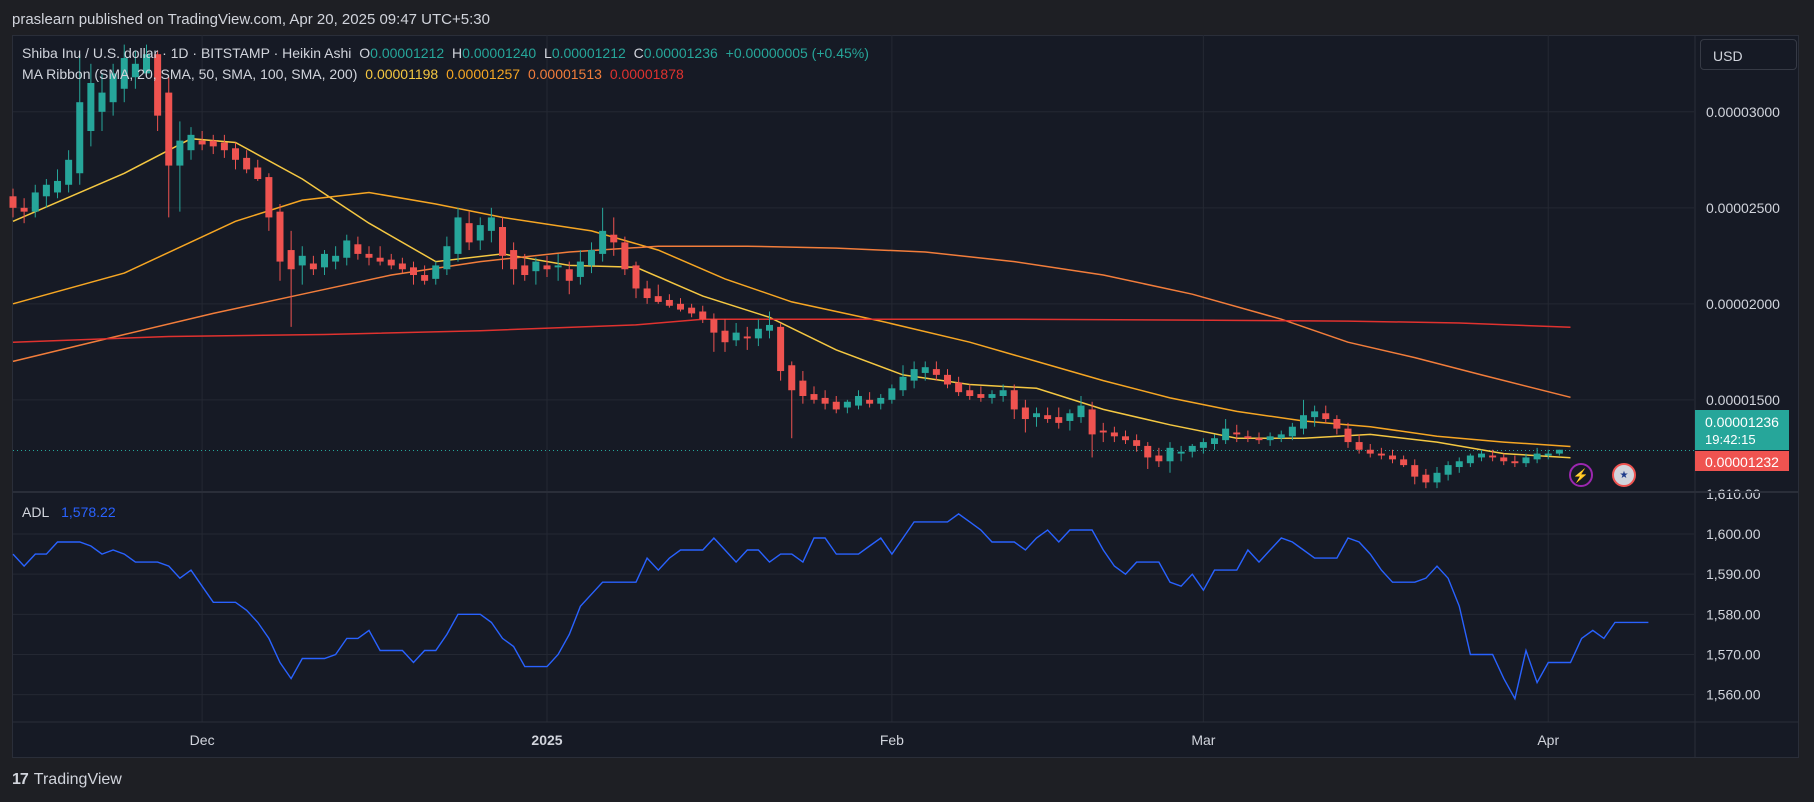 The height and width of the screenshot is (802, 1814). I want to click on open-value: 0.00001212, so click(407, 53).